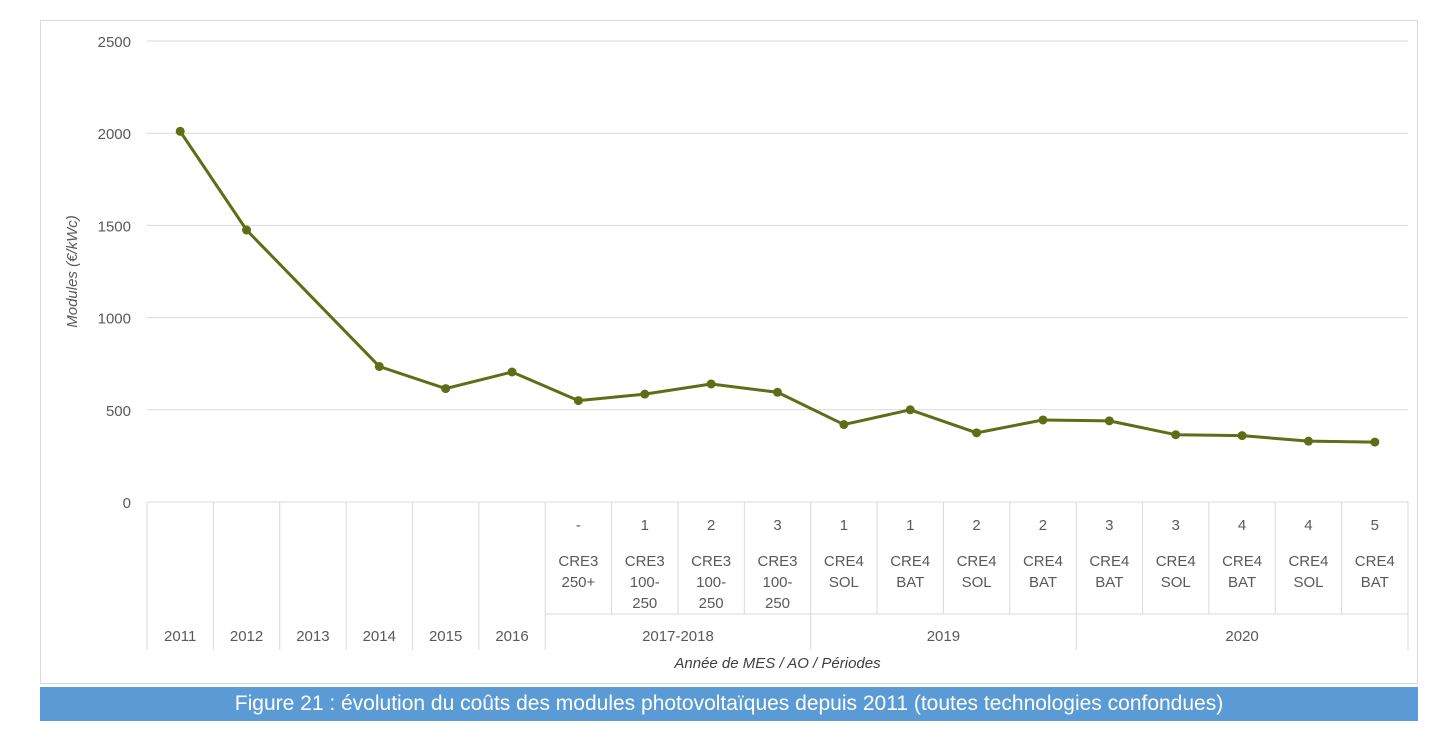 Image resolution: width=1448 pixels, height=734 pixels. Describe the element at coordinates (379, 636) in the screenshot. I see `x-tick-label: 2014` at that location.